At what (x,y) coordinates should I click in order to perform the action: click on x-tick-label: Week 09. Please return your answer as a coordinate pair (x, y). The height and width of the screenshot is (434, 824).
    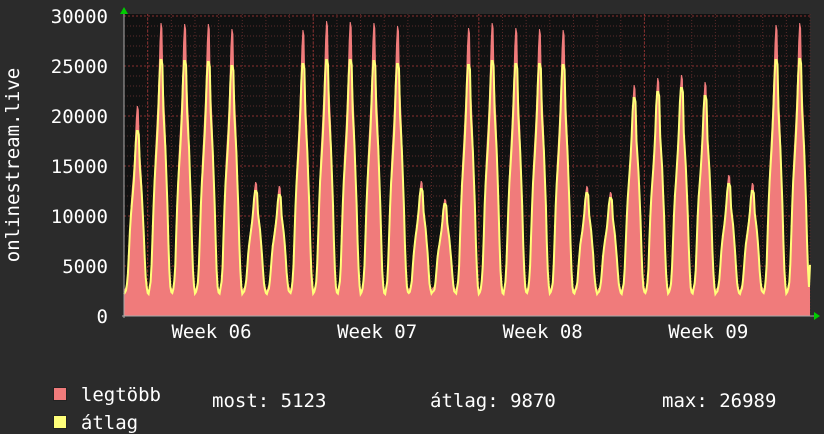
    Looking at the image, I should click on (708, 332).